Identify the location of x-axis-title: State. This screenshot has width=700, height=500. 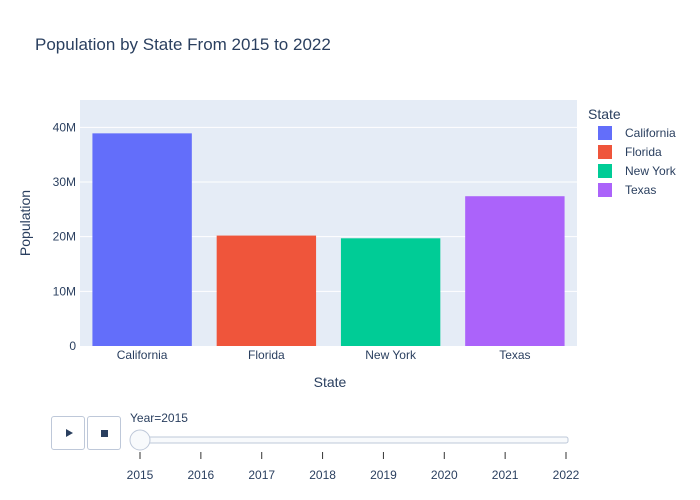
(330, 382).